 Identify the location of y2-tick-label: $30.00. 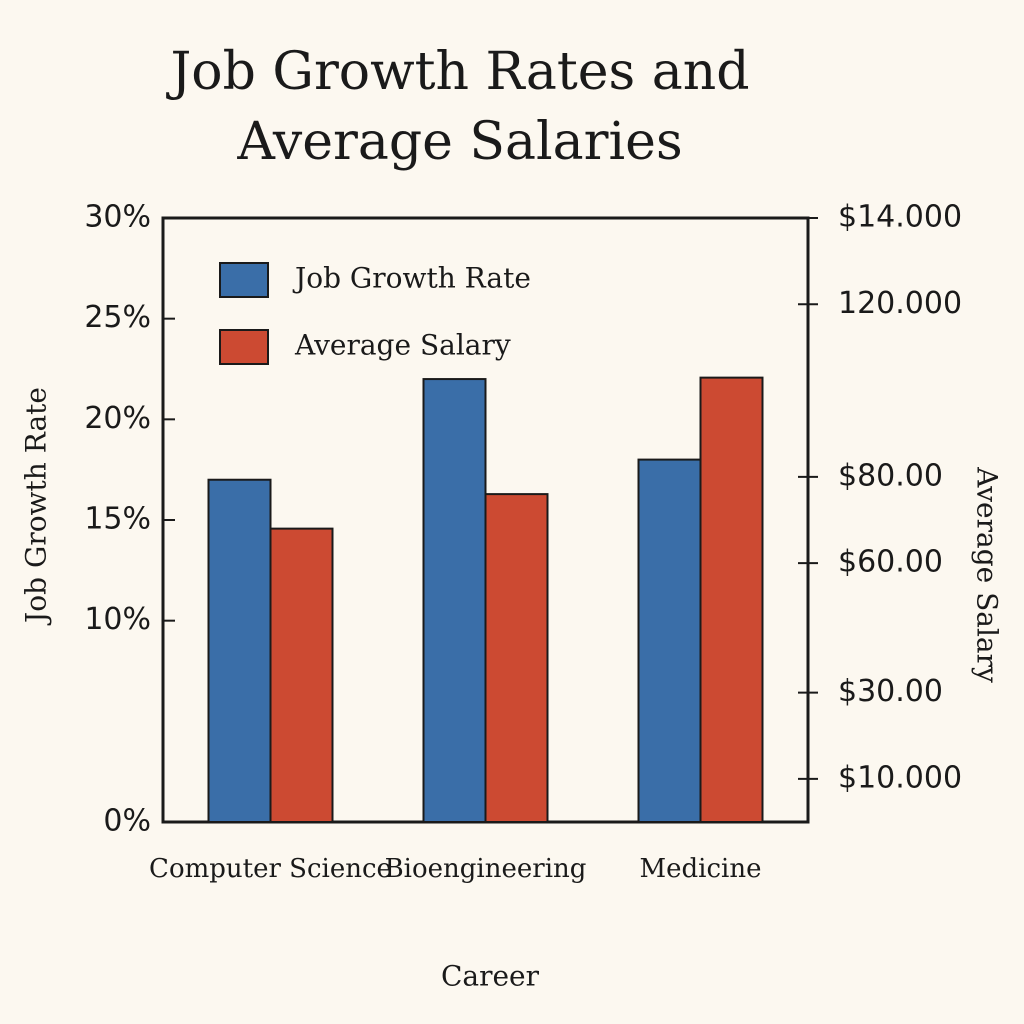
(890, 691).